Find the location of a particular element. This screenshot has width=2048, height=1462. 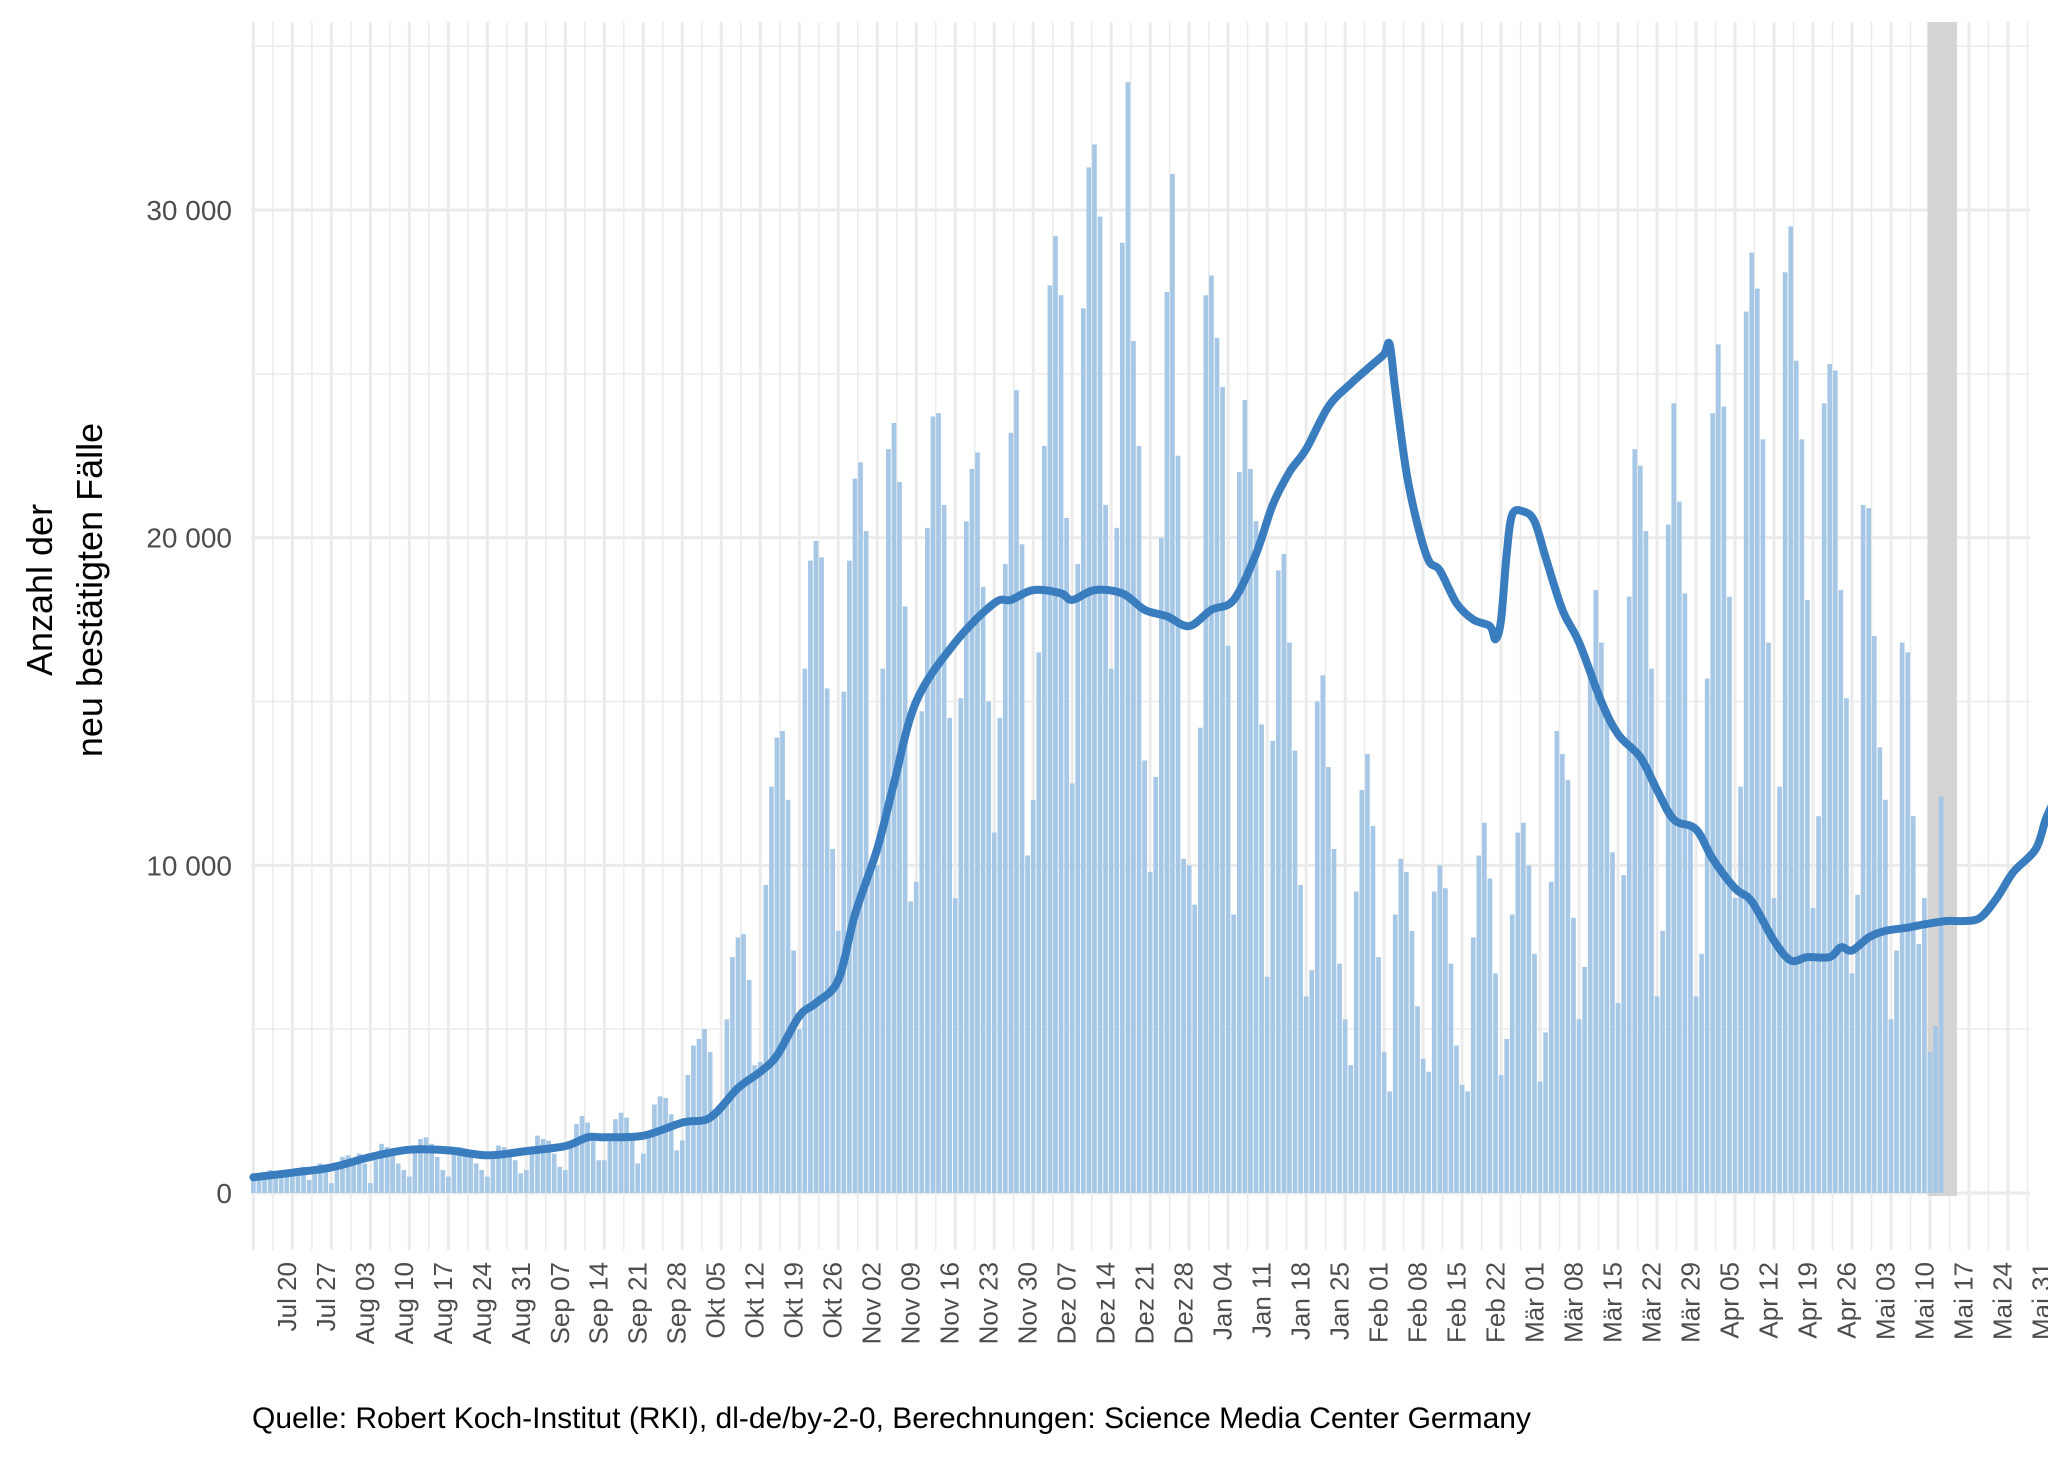

x-tick-label: Jan 18 is located at coordinates (1301, 1301).